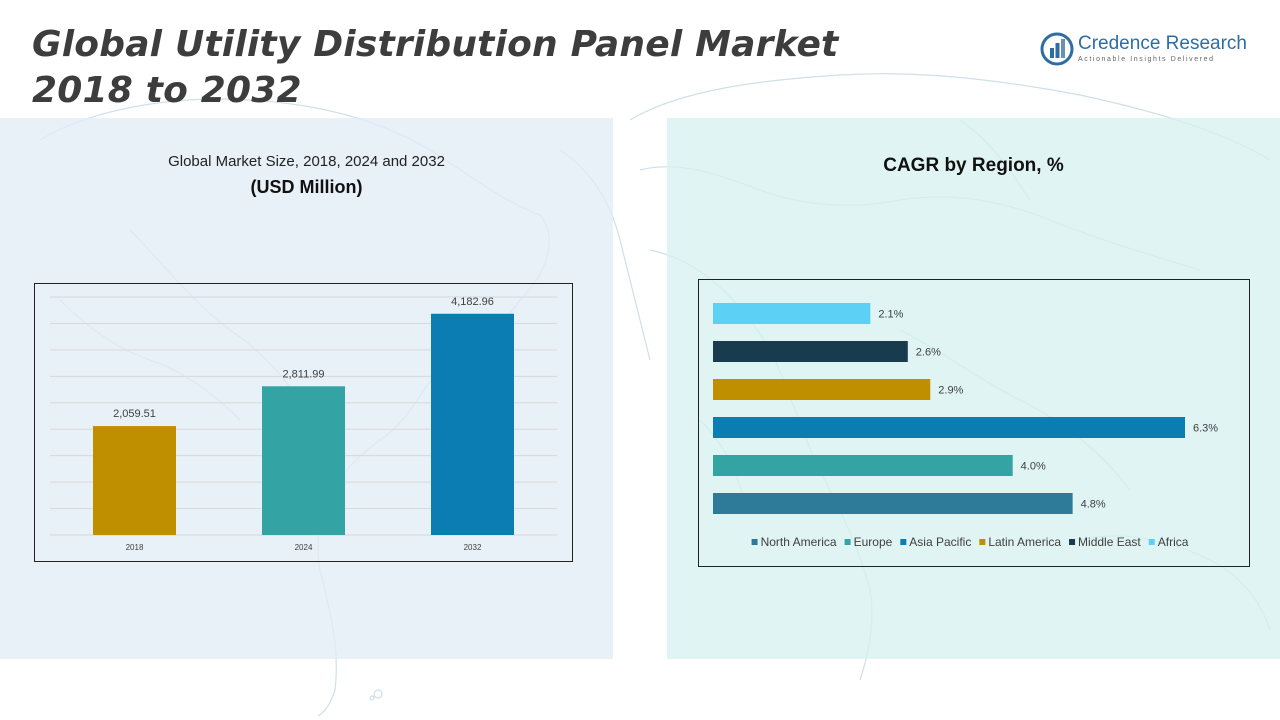 This screenshot has height=720, width=1280. Describe the element at coordinates (167, 90) in the screenshot. I see `page-title-line2: 2018 to 2032` at that location.